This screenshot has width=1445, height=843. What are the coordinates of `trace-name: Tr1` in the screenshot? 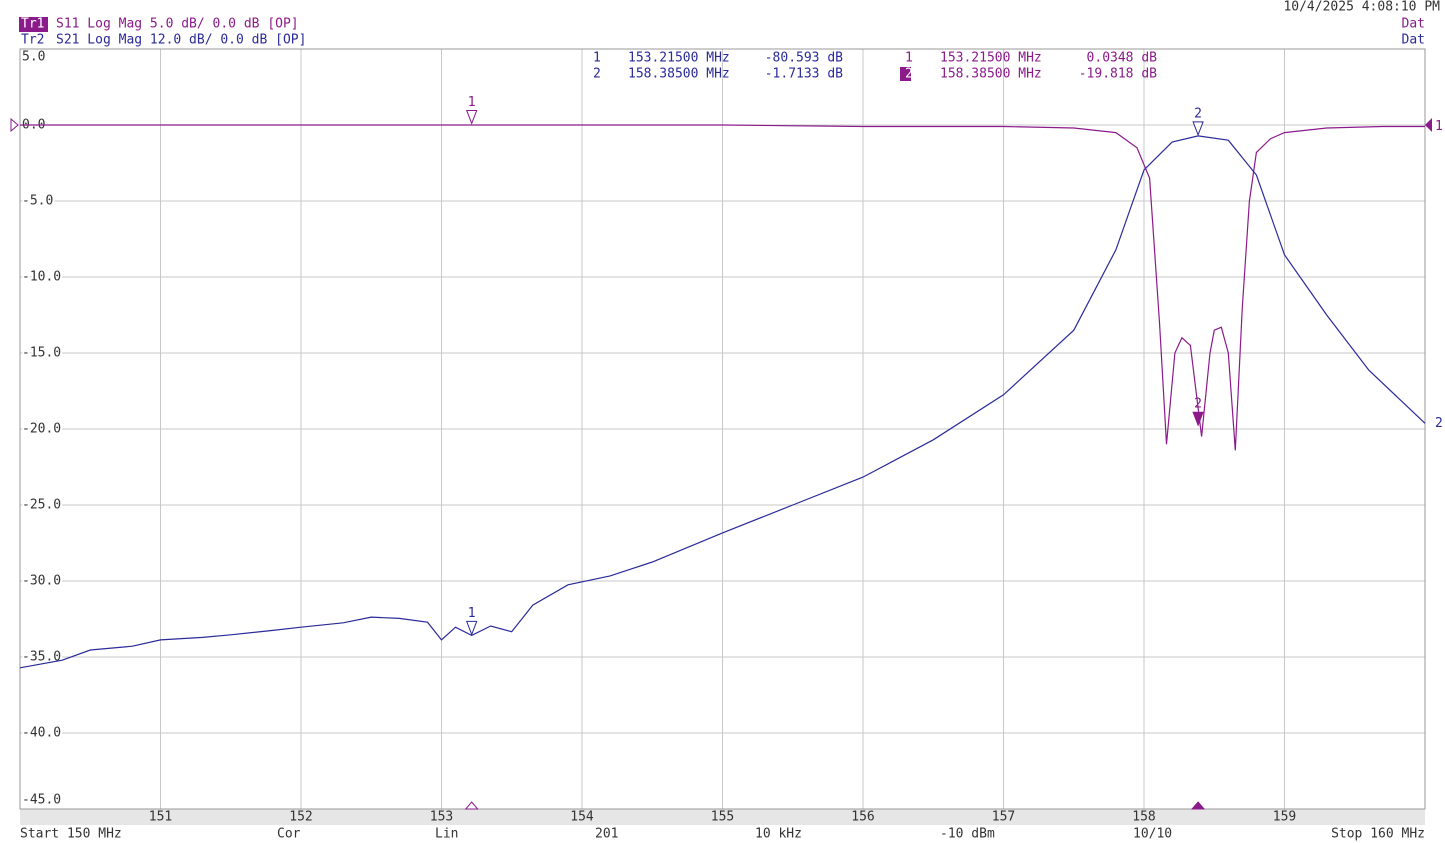 It's located at (32, 24).